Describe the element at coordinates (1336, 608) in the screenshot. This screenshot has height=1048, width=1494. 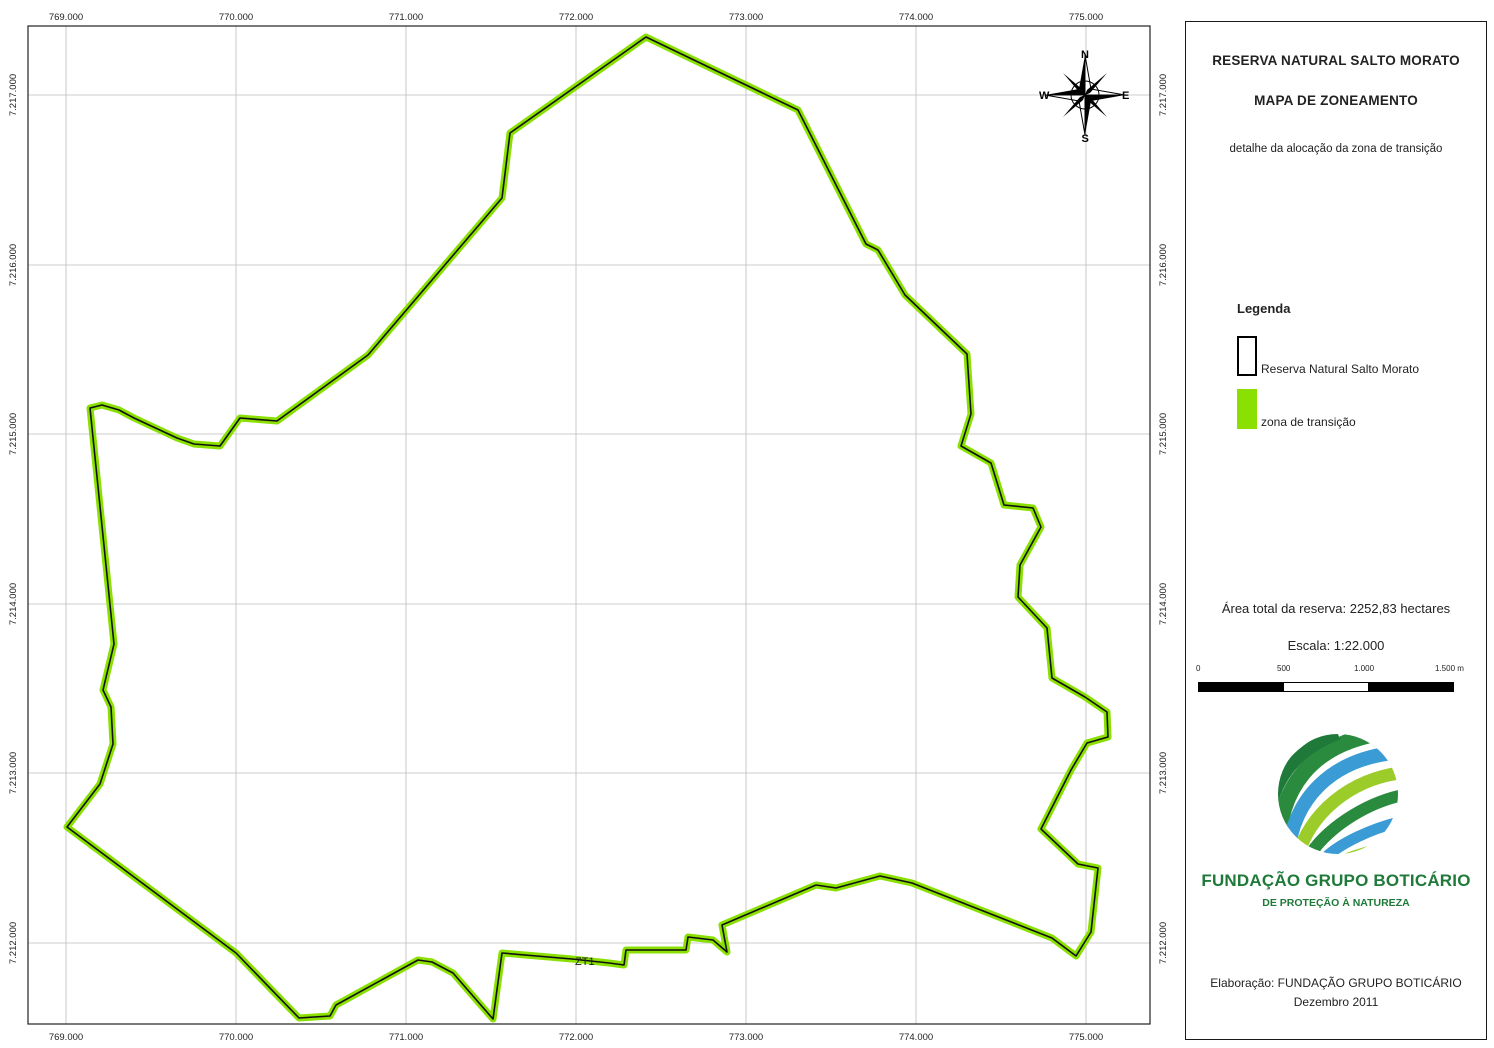
I see `total-area-text: Área total da reserva: 2252,83 hectares` at that location.